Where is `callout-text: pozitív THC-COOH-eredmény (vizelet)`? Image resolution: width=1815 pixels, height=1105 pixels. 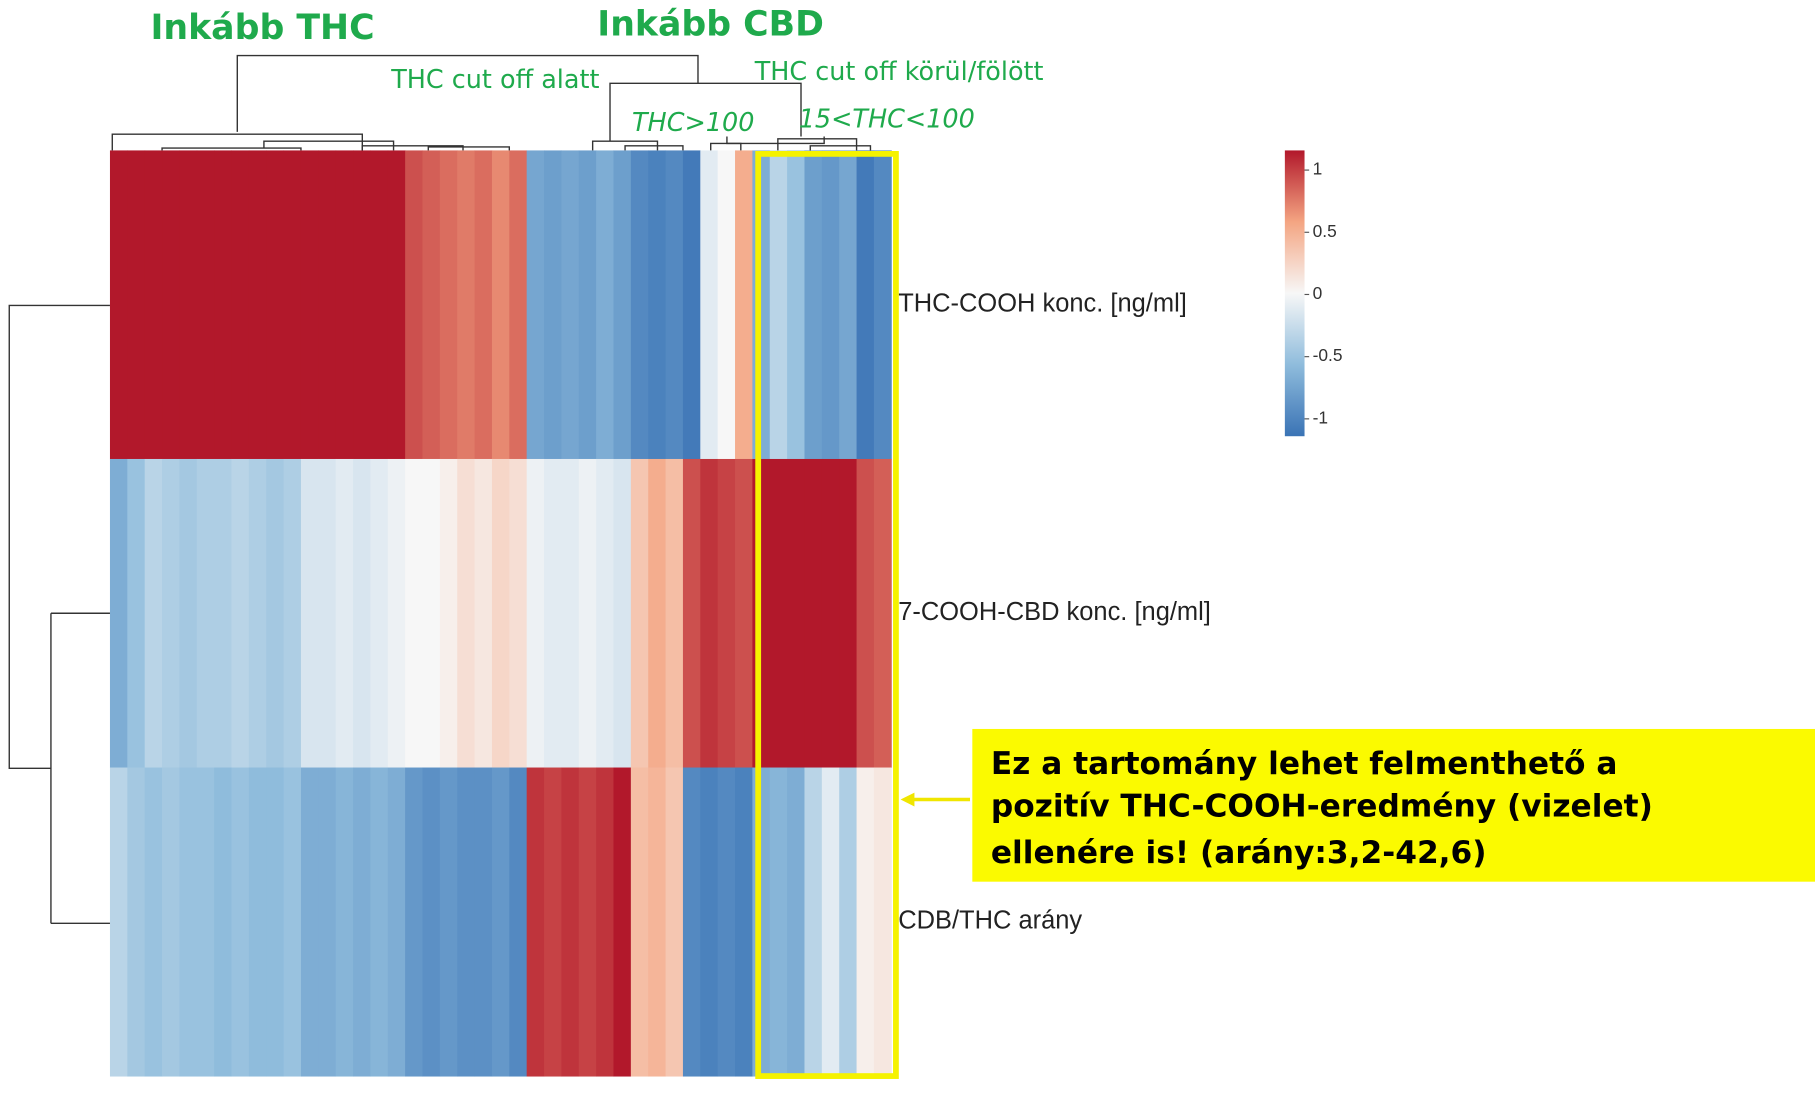
callout-text: pozitív THC-COOH-eredmény (vizelet) is located at coordinates (1322, 807).